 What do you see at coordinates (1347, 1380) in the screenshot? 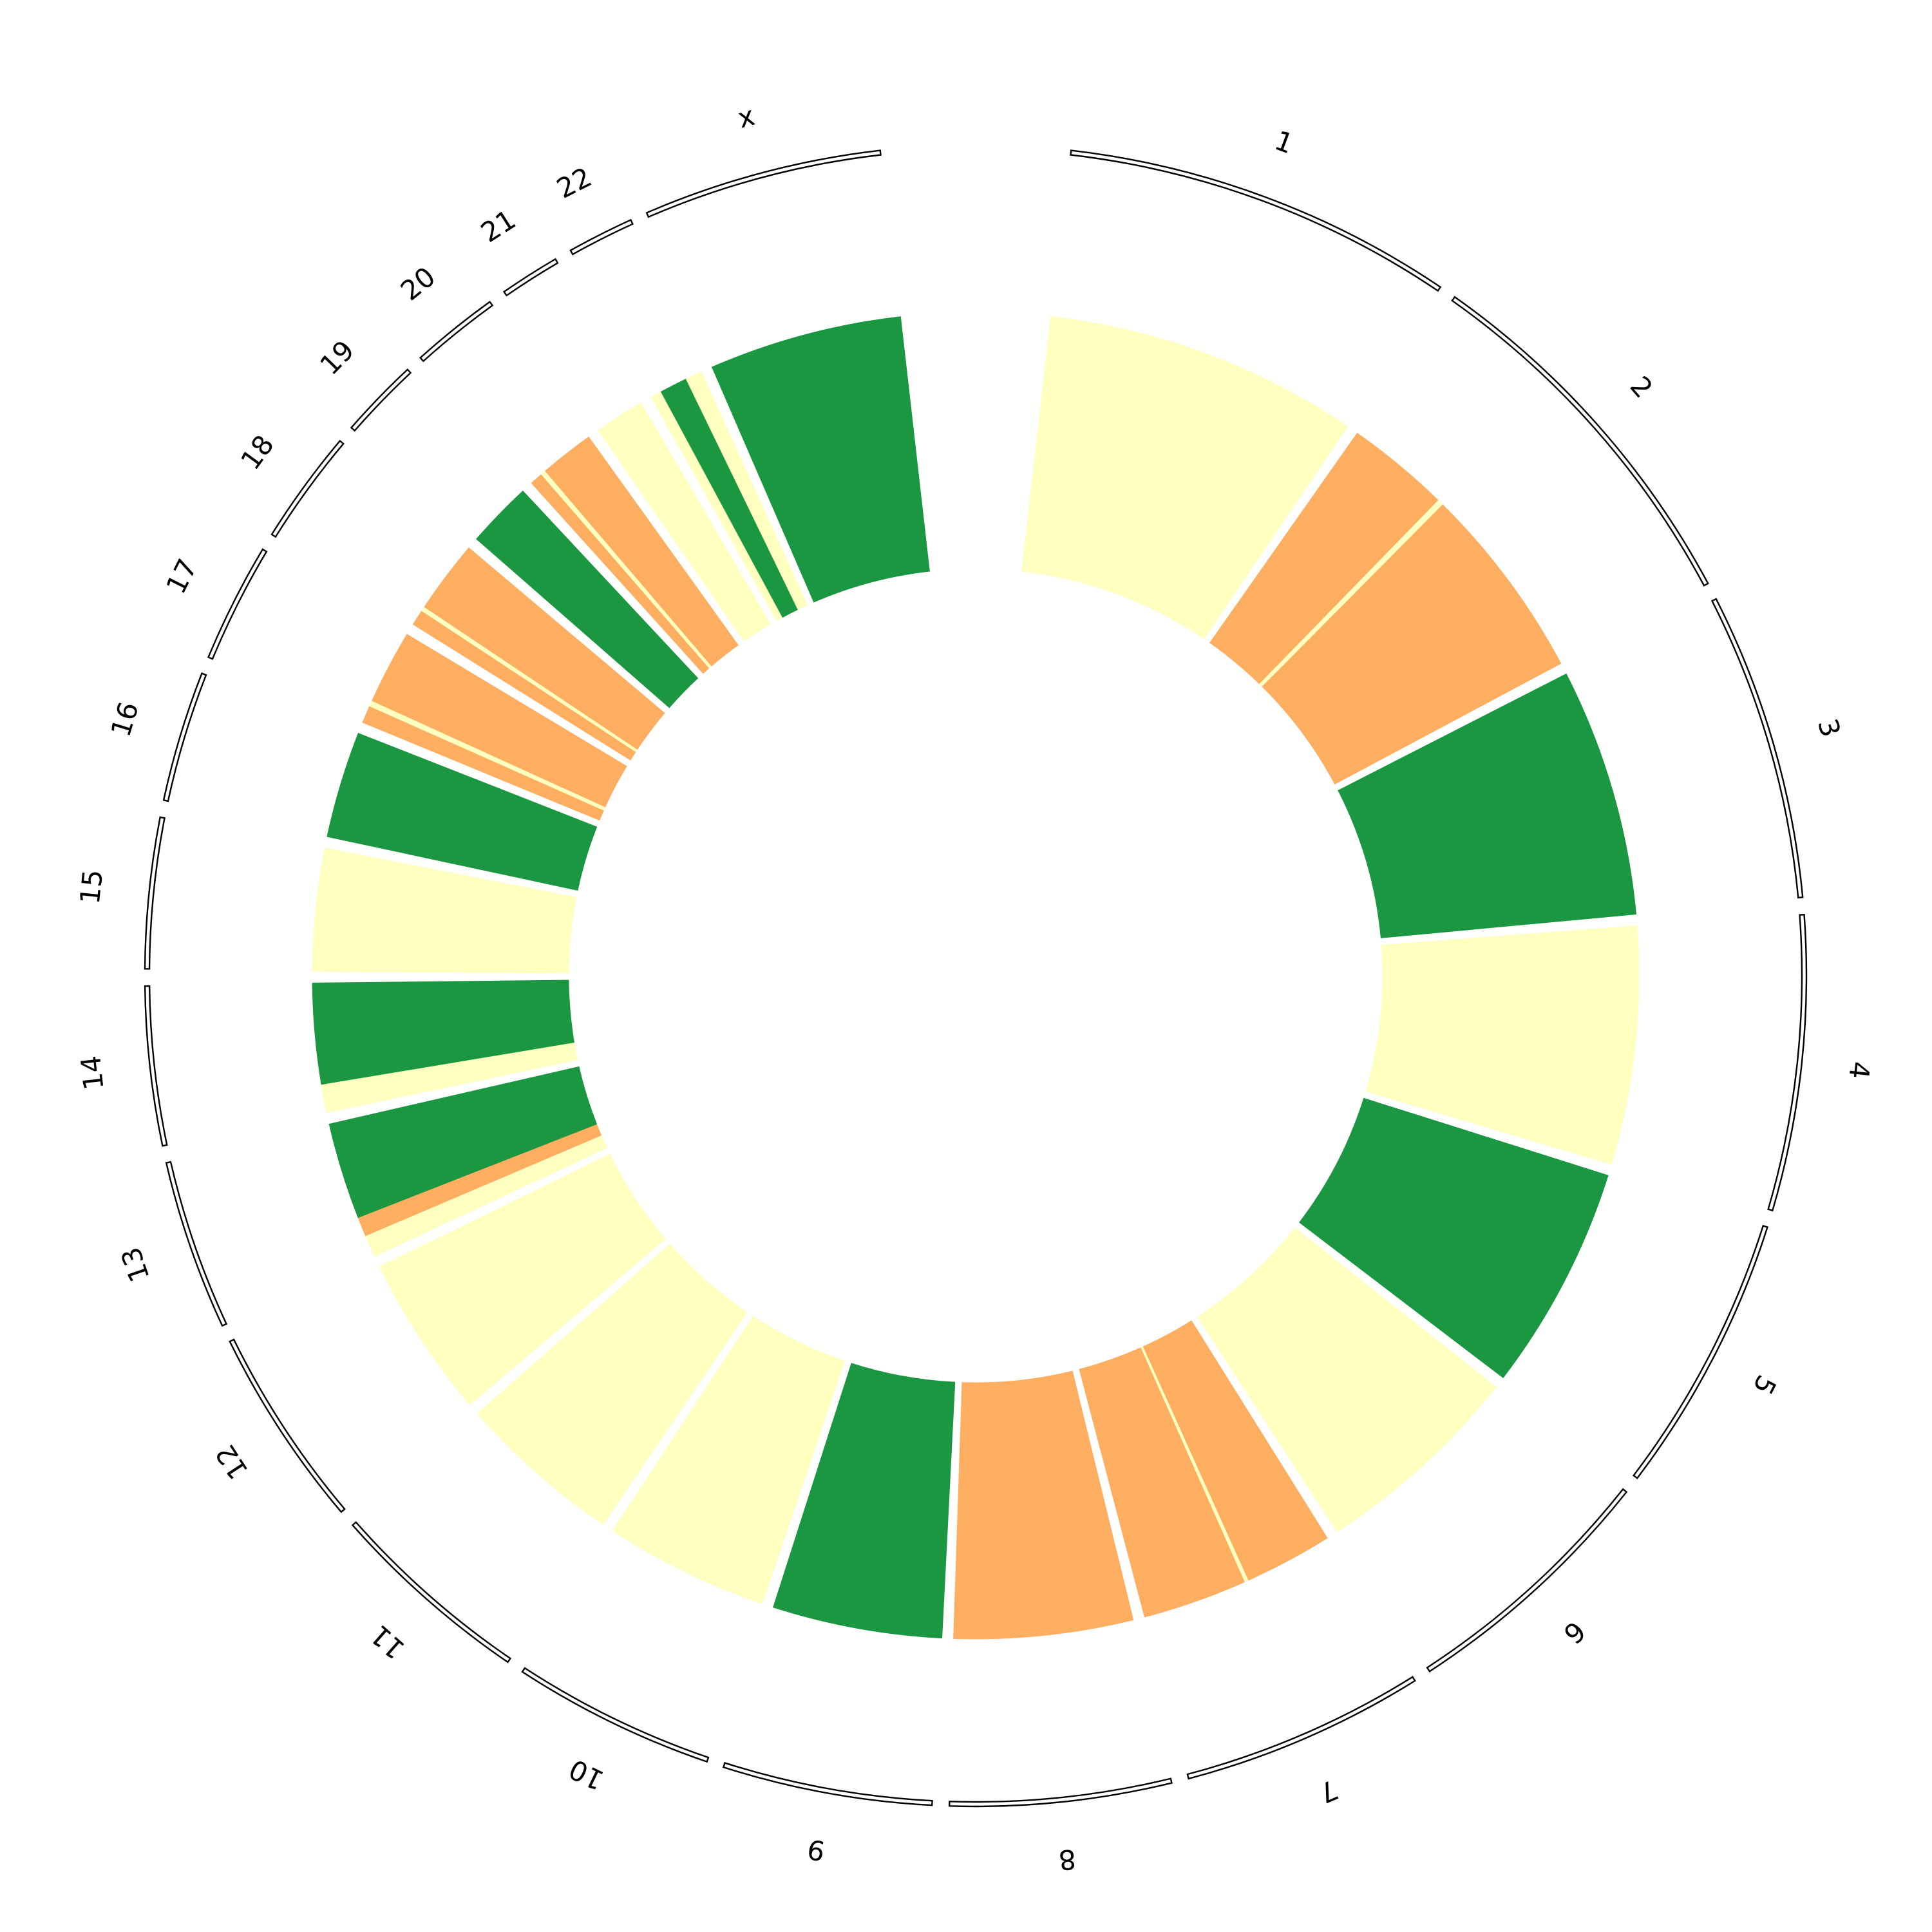
I see `segment-chr-6-1-normal` at bounding box center [1347, 1380].